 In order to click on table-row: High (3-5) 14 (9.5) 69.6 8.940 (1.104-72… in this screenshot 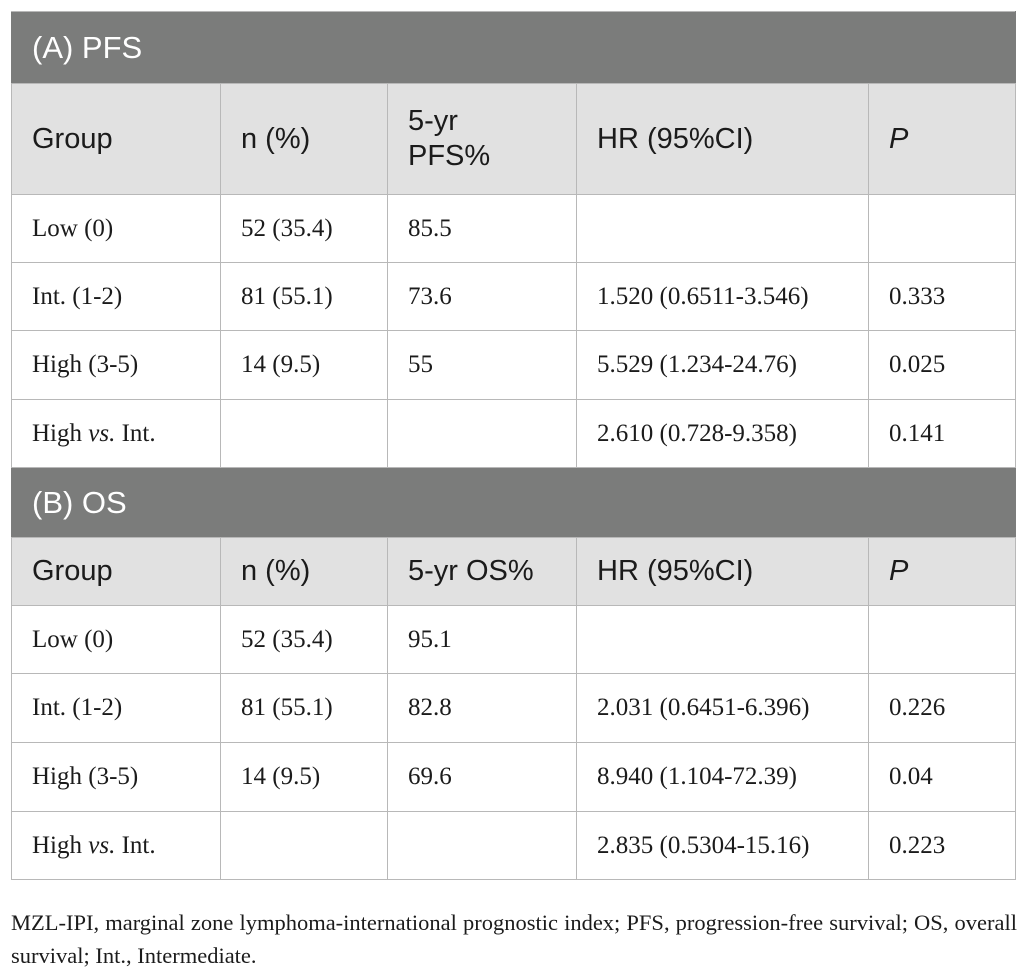, I will do `click(514, 777)`.